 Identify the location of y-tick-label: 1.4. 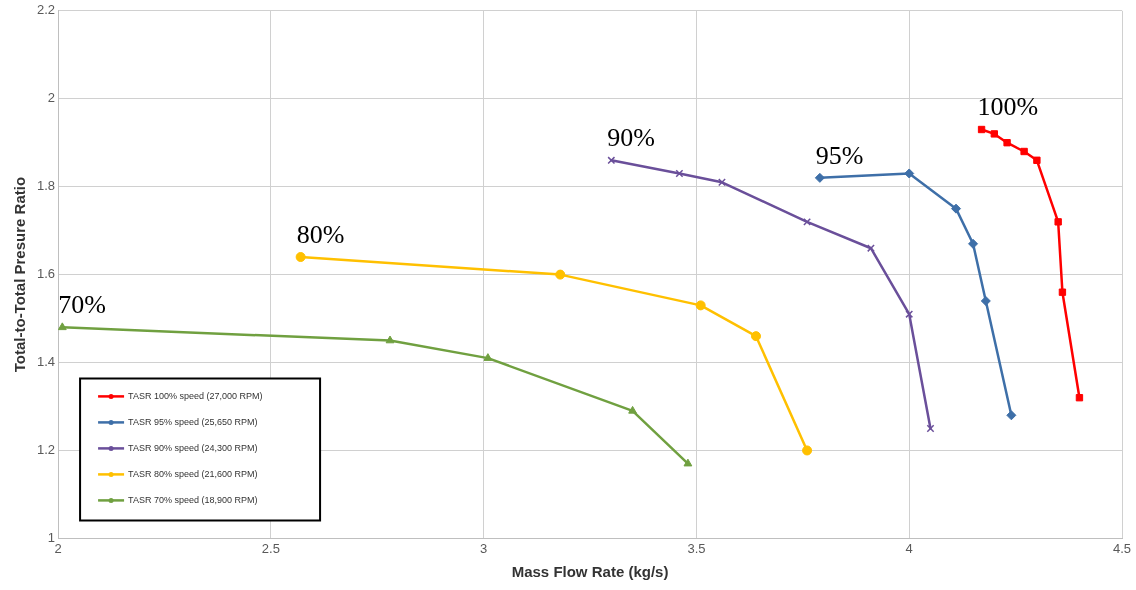
(46, 362).